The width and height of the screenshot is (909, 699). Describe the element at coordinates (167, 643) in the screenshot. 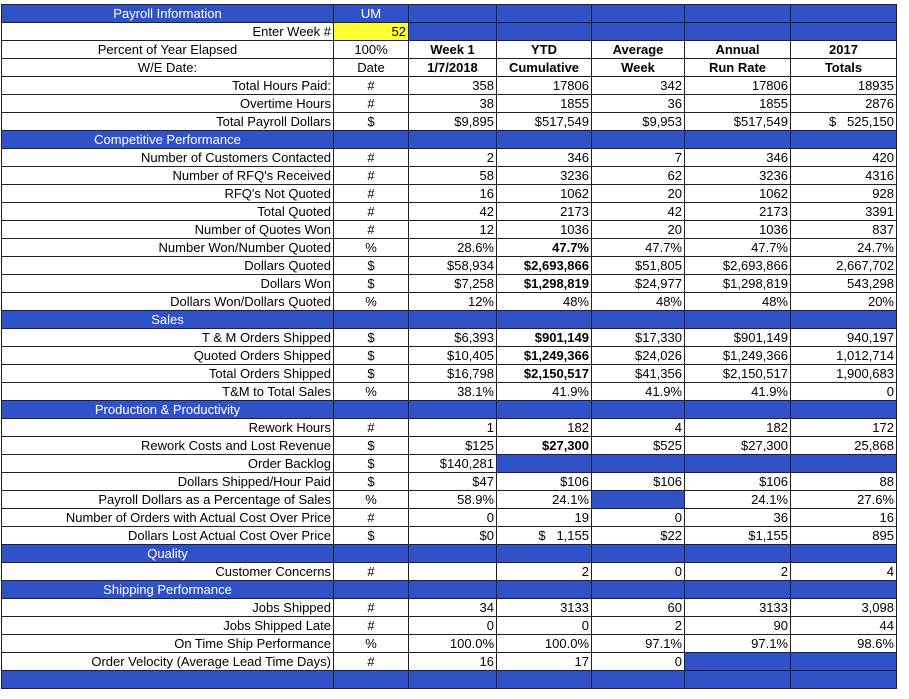

I see `row-label: On Time Ship Performance` at that location.